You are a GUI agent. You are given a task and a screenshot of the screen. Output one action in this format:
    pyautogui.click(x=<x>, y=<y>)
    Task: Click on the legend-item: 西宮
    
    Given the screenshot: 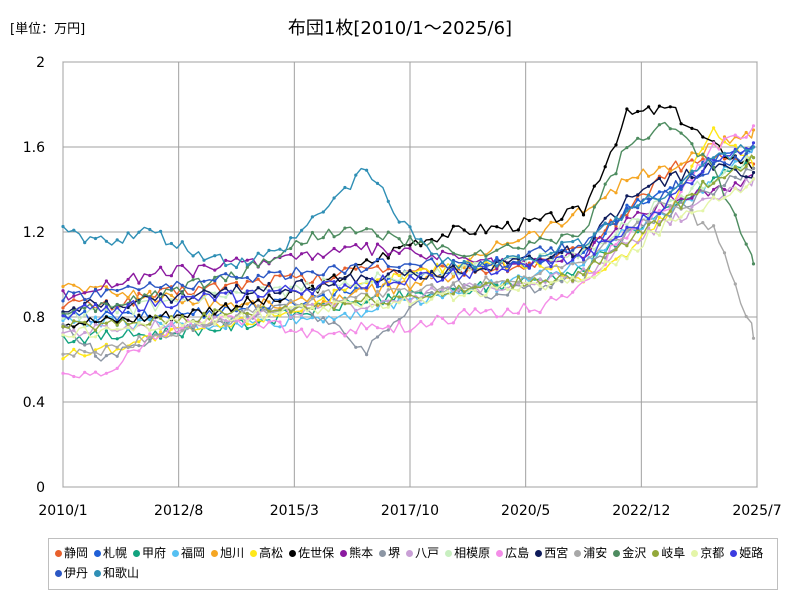 What is the action you would take?
    pyautogui.click(x=551, y=553)
    